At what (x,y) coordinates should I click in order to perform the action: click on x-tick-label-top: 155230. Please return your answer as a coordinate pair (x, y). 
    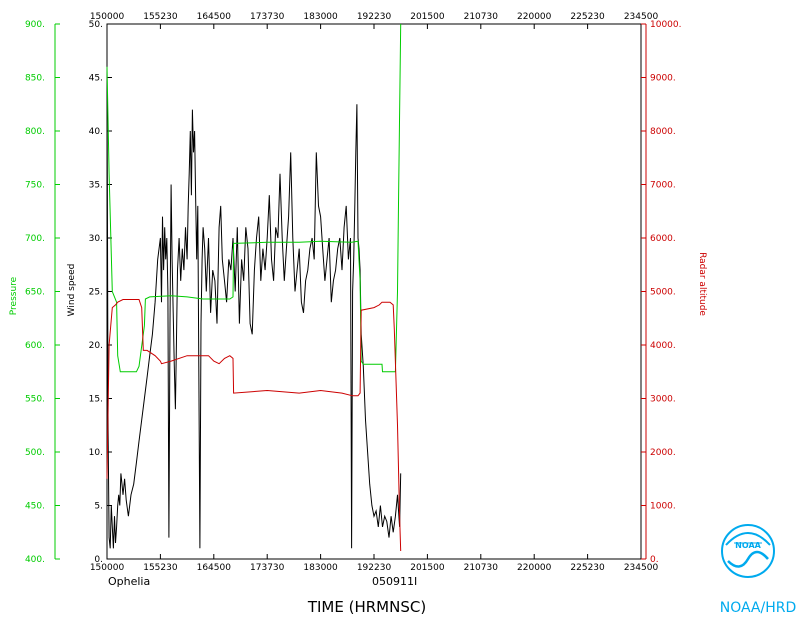
    Looking at the image, I should click on (160, 17).